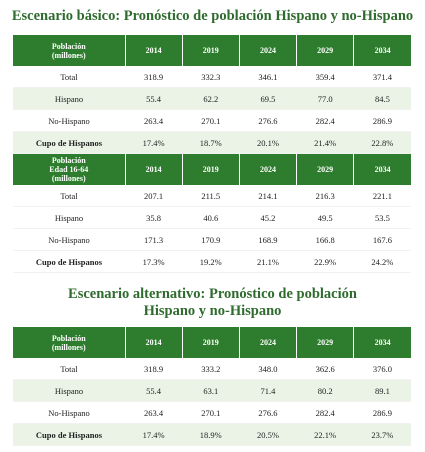 The height and width of the screenshot is (452, 425). What do you see at coordinates (212, 390) in the screenshot?
I see `table-row: Hispano 55.4 63.1 71.4 80.2 89.1` at bounding box center [212, 390].